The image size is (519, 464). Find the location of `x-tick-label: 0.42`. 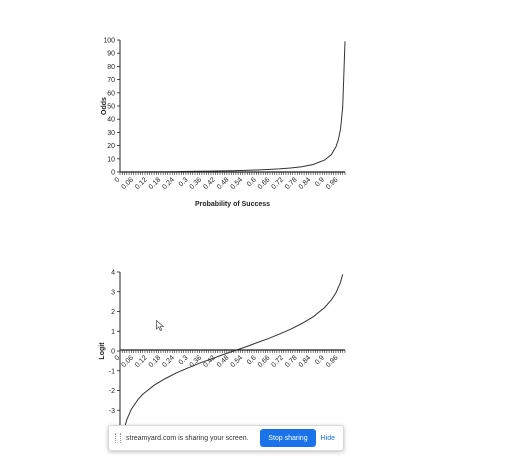

x-tick-label: 0.42 is located at coordinates (209, 183).